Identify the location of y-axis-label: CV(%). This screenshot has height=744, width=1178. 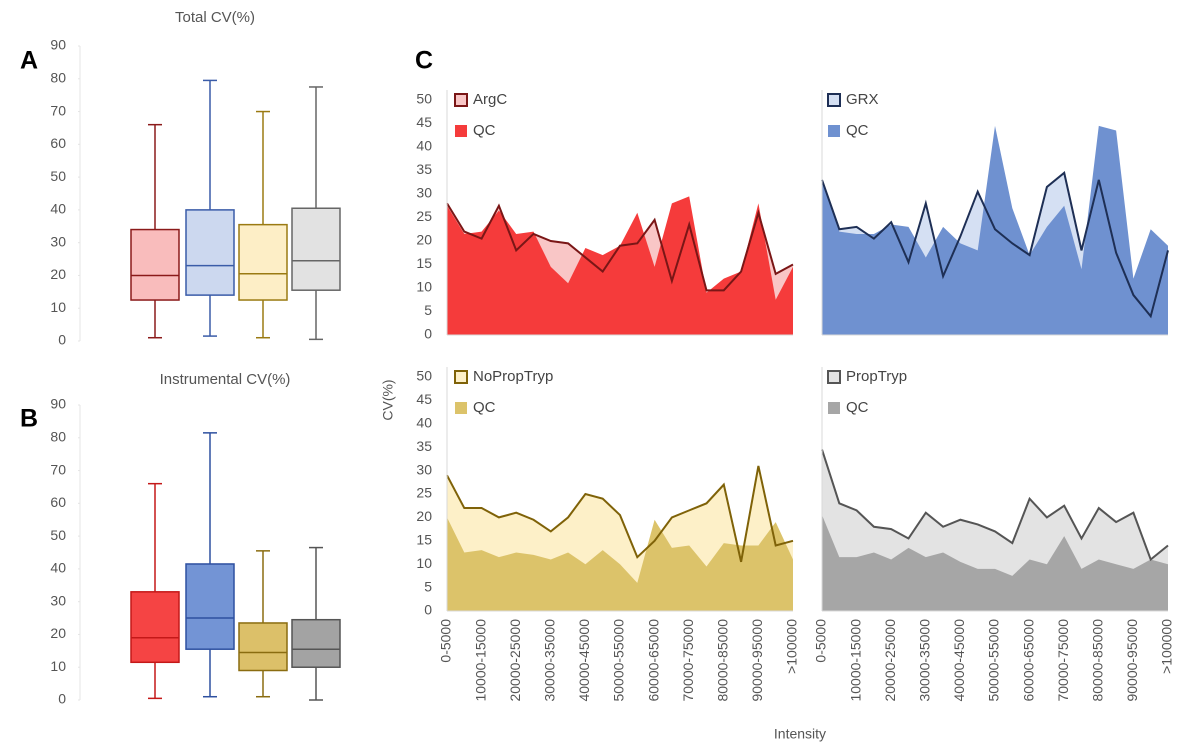
(388, 399).